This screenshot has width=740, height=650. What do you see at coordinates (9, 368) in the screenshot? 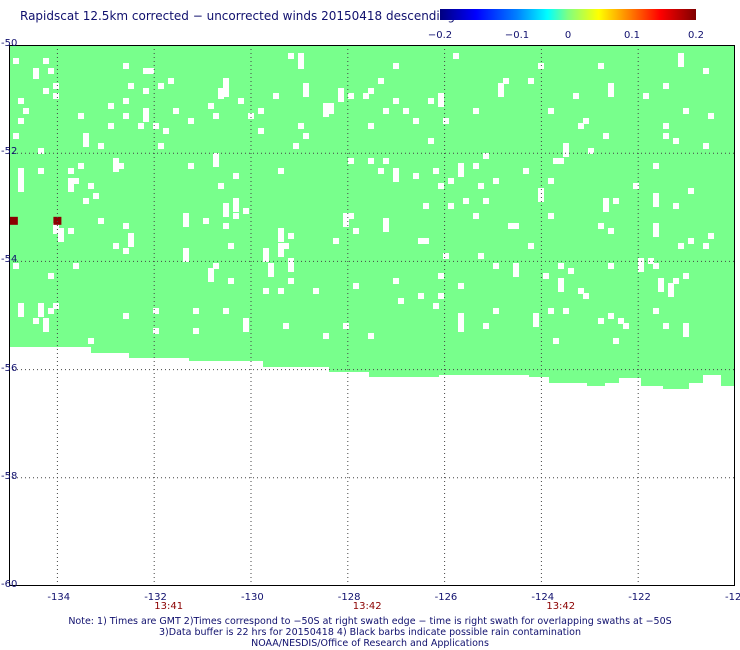
I see `y-tick-label: -56` at bounding box center [9, 368].